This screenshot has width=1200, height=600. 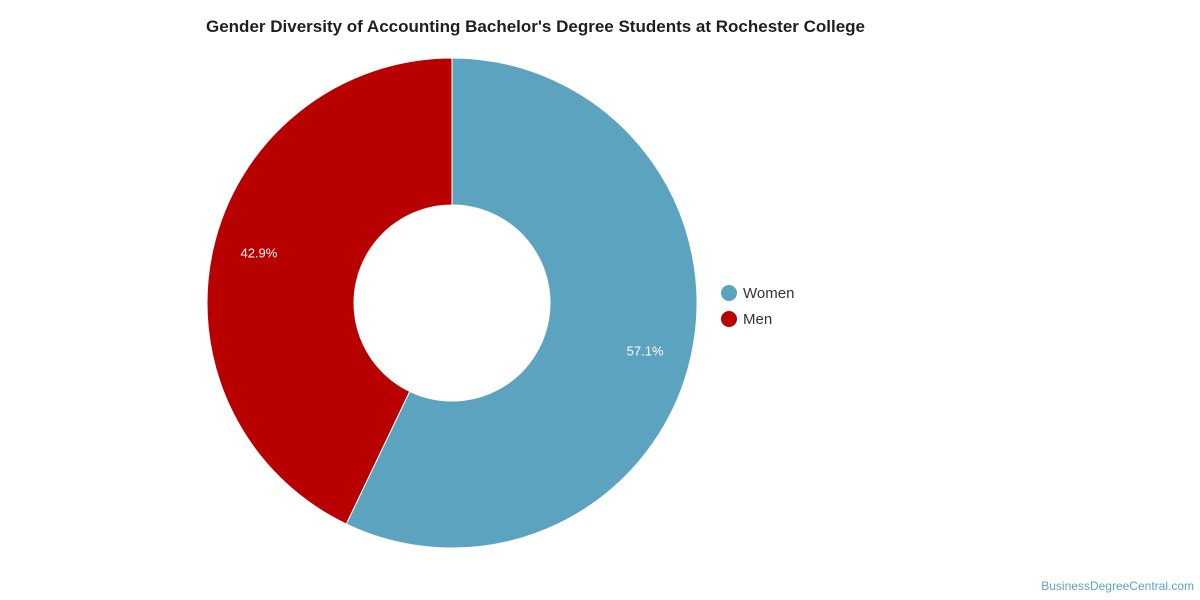 I want to click on legend-label-men: Men, so click(x=758, y=319).